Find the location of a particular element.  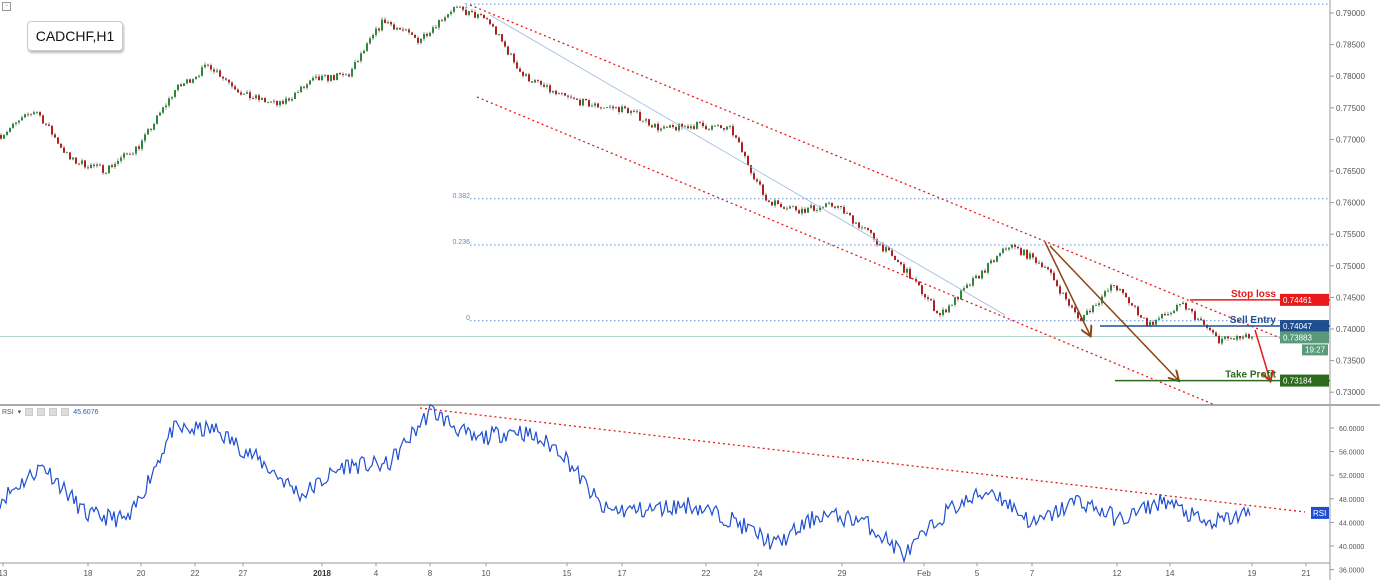

add-icon is located at coordinates (53, 412).